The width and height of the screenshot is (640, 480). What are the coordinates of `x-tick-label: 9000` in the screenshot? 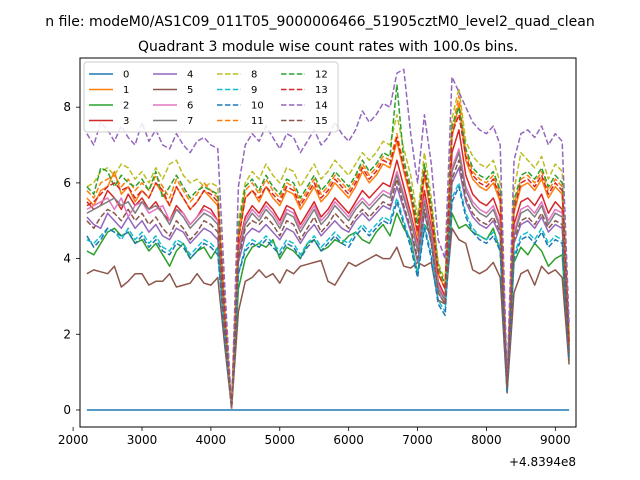 It's located at (555, 440).